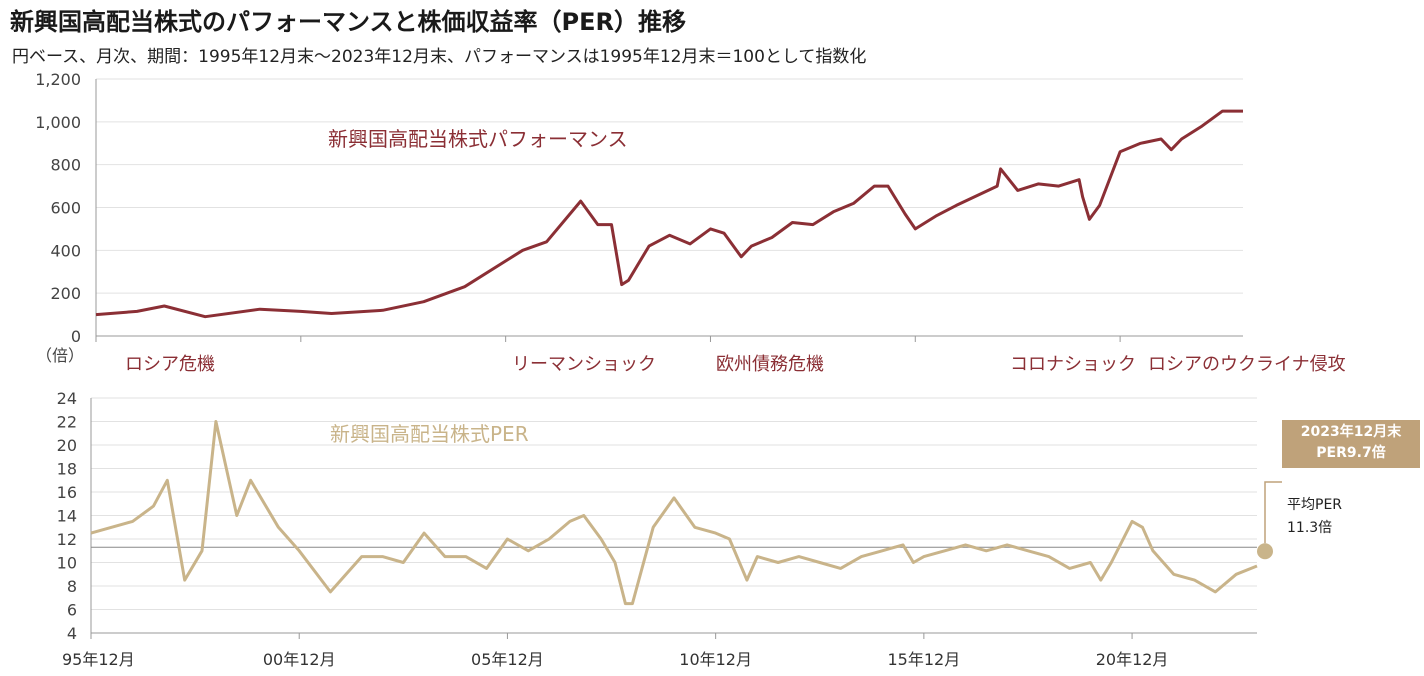 Image resolution: width=1424 pixels, height=676 pixels. I want to click on per-y-tick-label: 10, so click(67, 563).